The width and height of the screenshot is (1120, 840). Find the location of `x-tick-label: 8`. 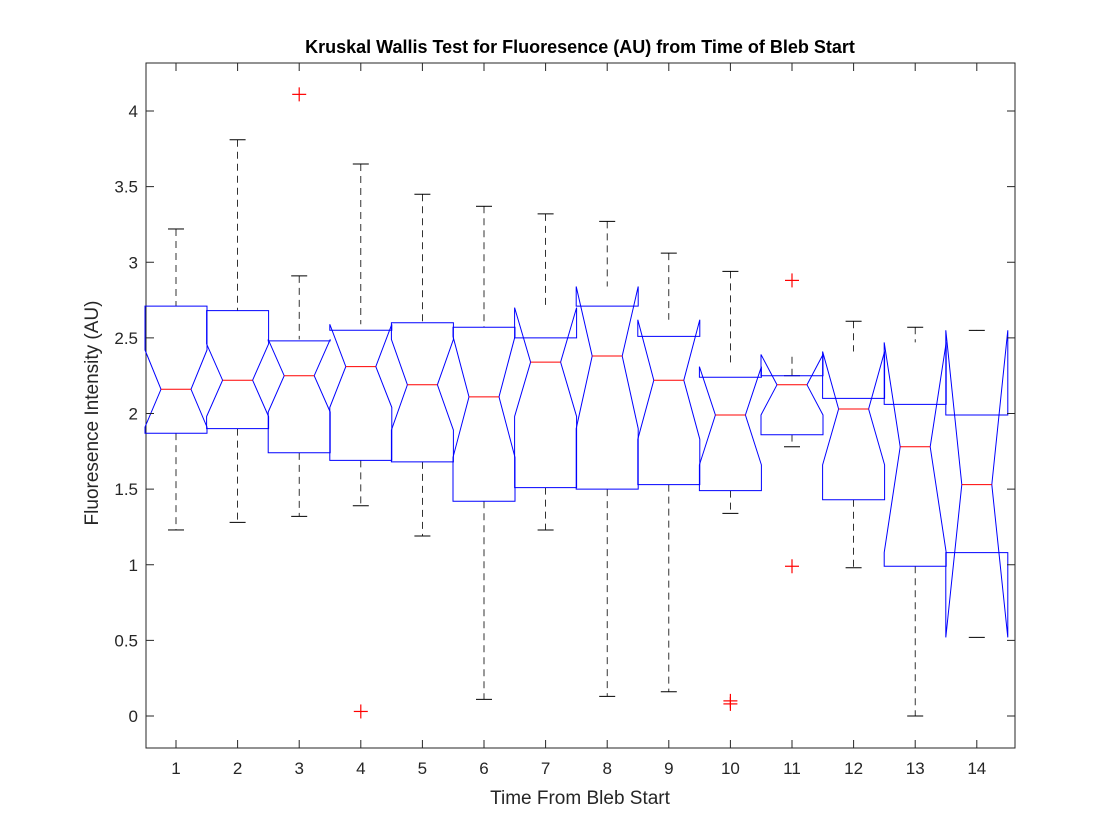

x-tick-label: 8 is located at coordinates (606, 768).